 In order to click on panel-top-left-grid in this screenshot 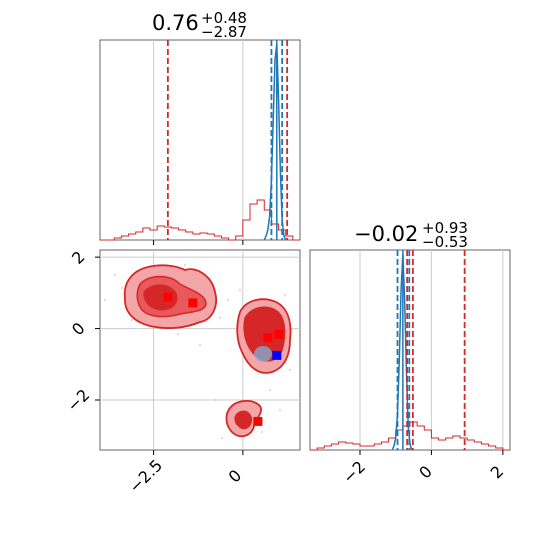, I will do `click(198, 140)`.